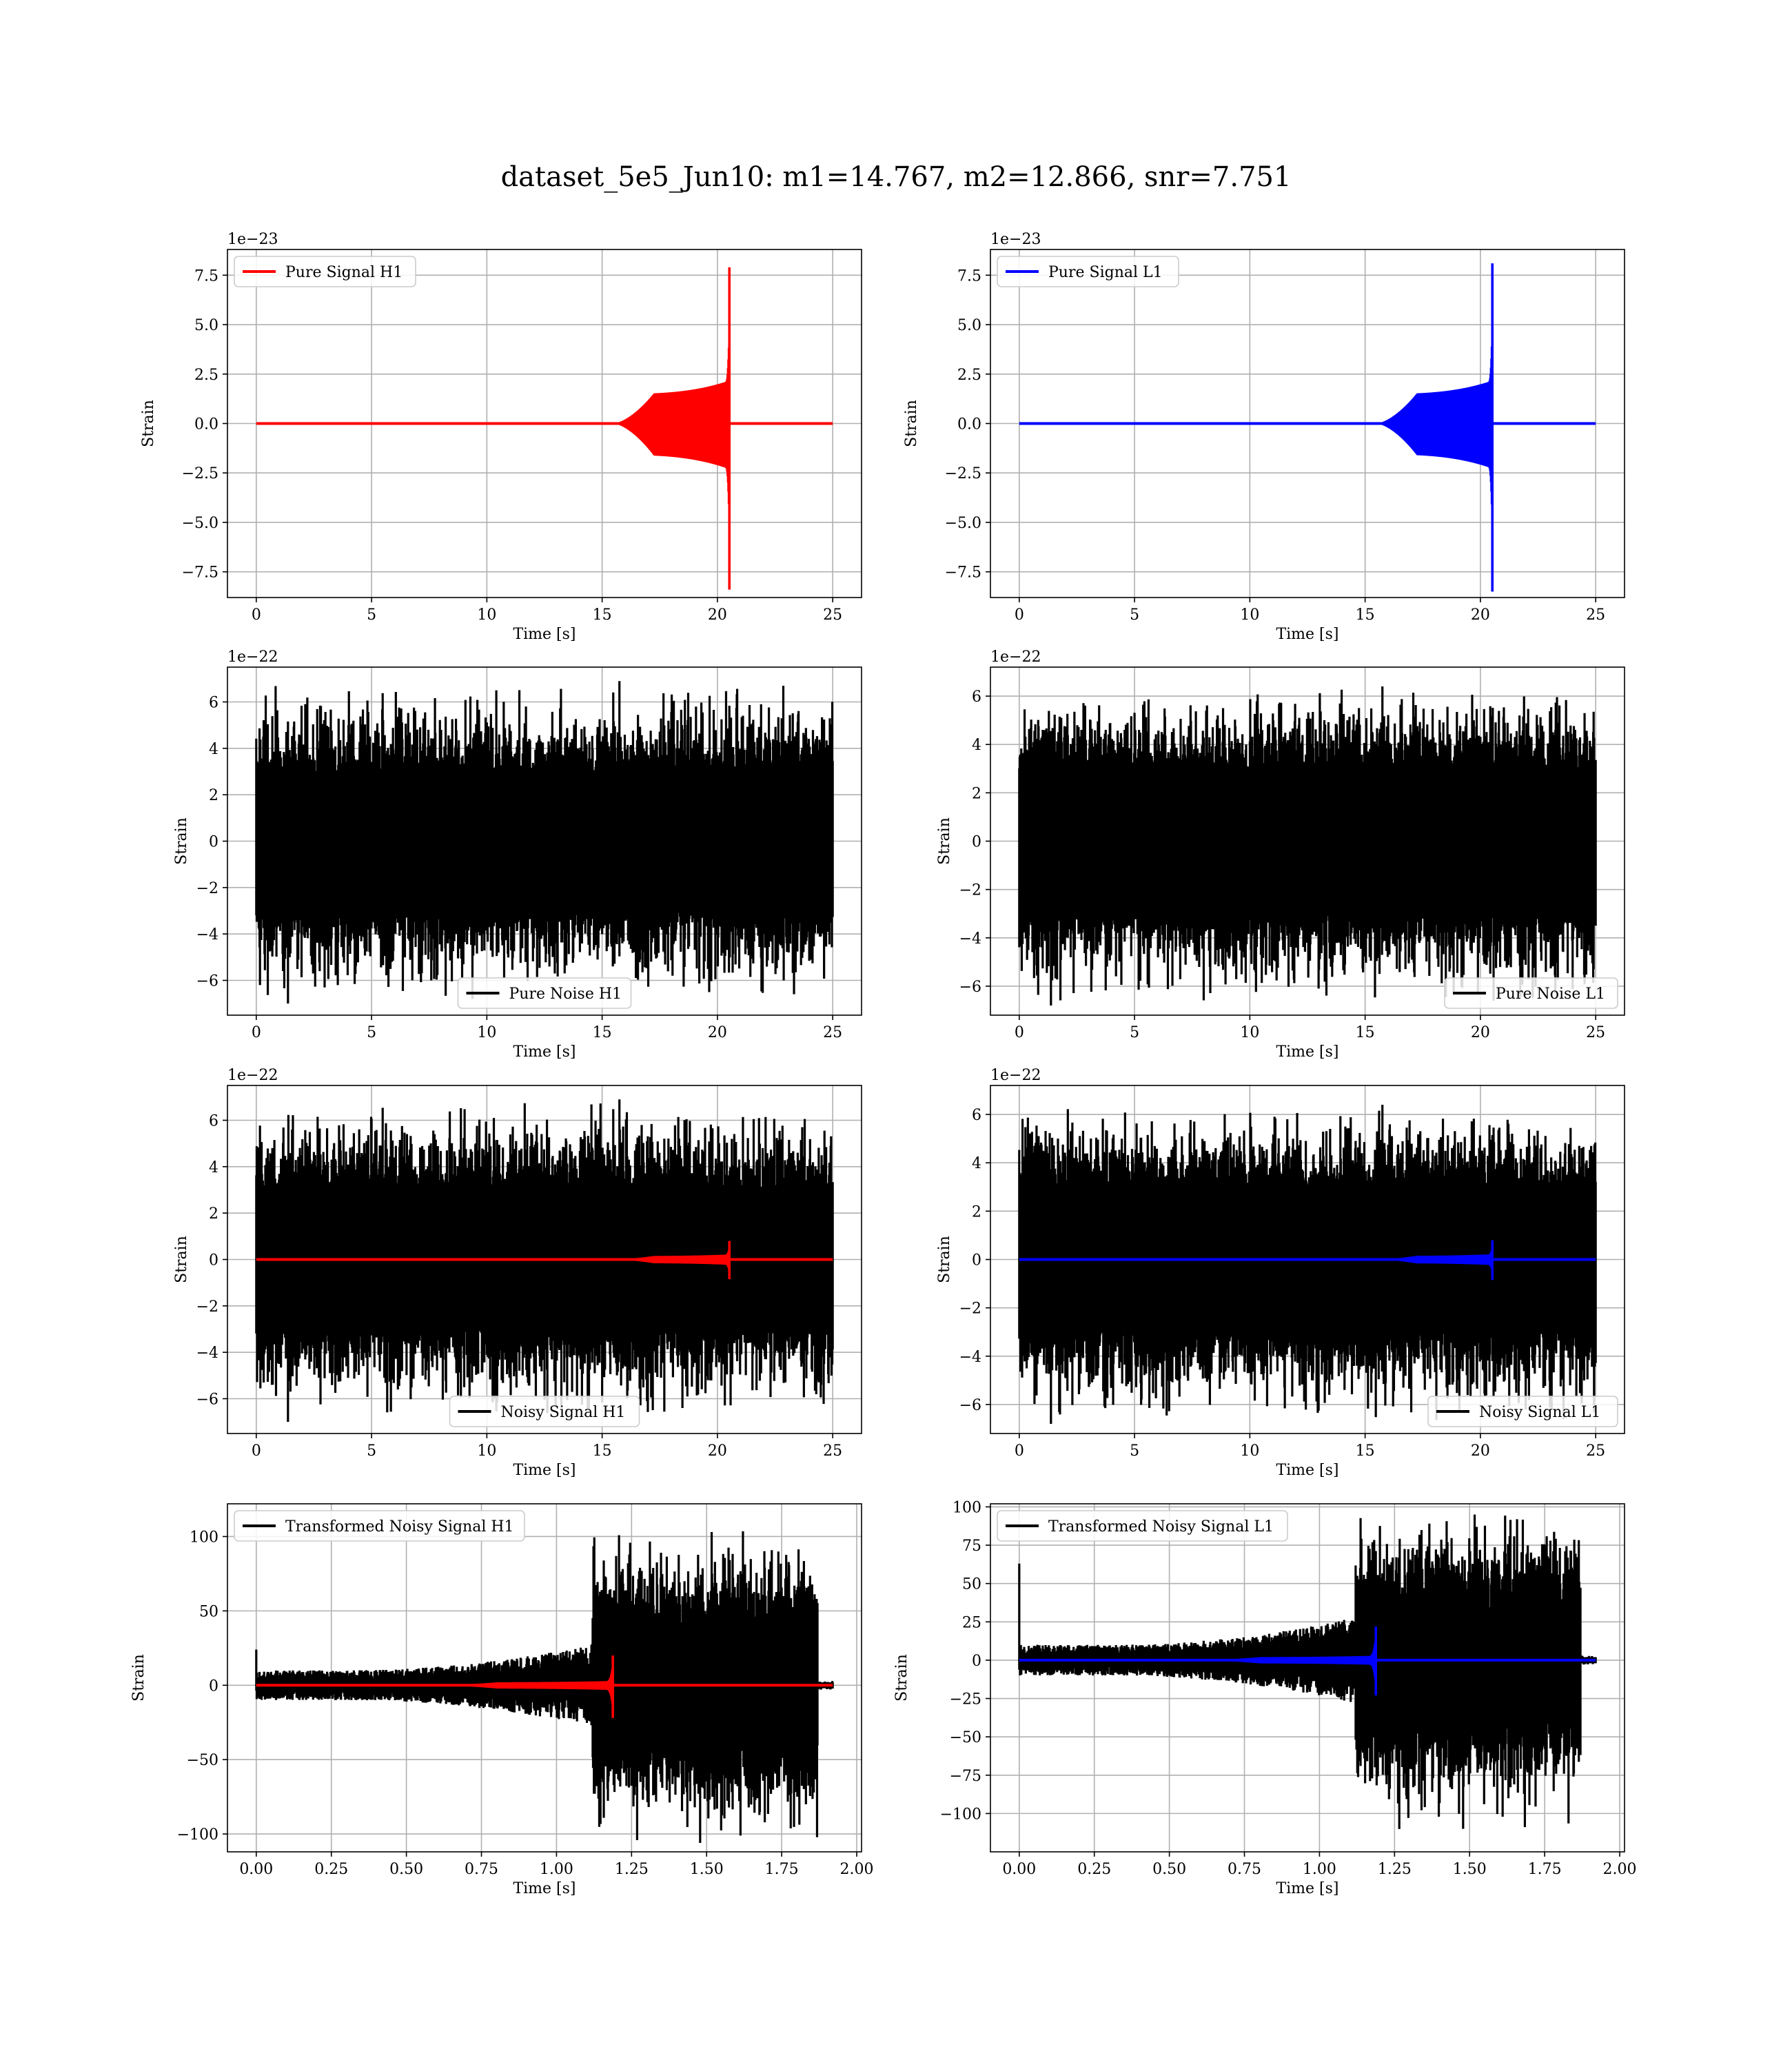  Describe the element at coordinates (206, 325) in the screenshot. I see `y-tick-label: 5.0` at that location.